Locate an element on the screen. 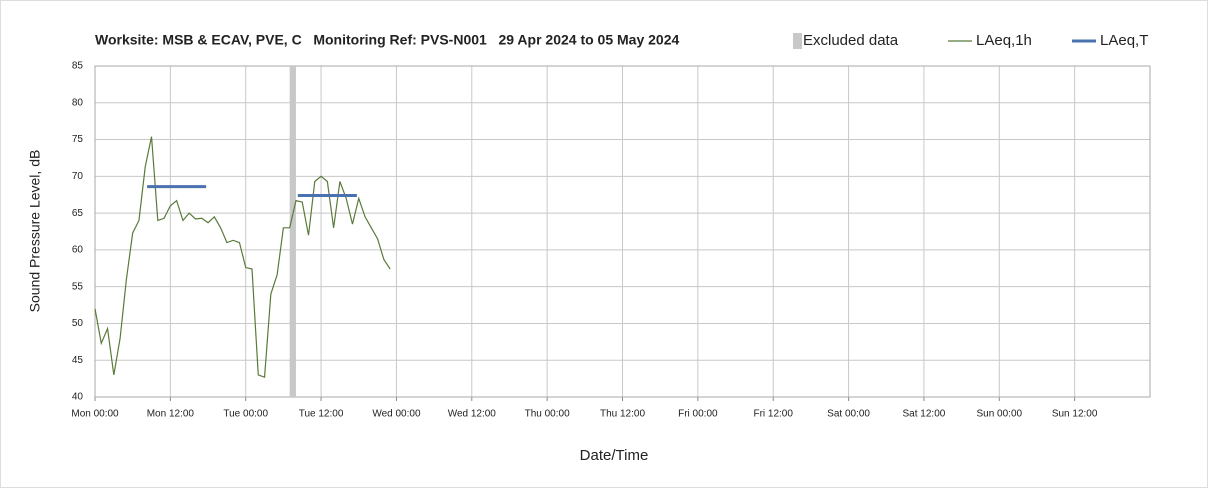 This screenshot has width=1208, height=488. legend-label: Excluded data is located at coordinates (851, 40).